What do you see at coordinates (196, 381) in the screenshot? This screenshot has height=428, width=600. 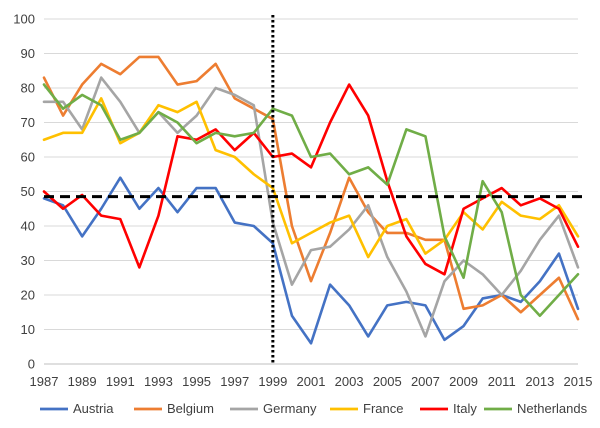 I see `x-tick-label: 1995` at bounding box center [196, 381].